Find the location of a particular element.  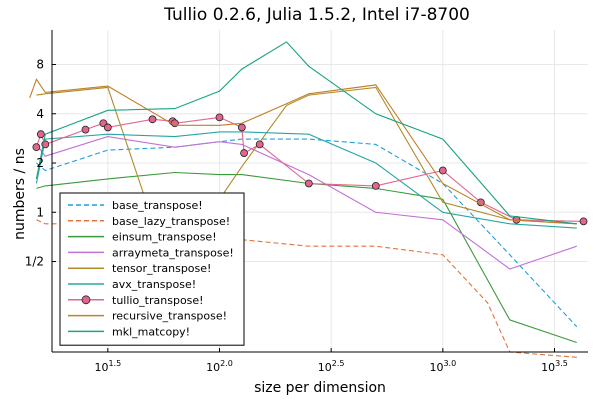

legend-label-7: recursive_transpose! is located at coordinates (169, 316).